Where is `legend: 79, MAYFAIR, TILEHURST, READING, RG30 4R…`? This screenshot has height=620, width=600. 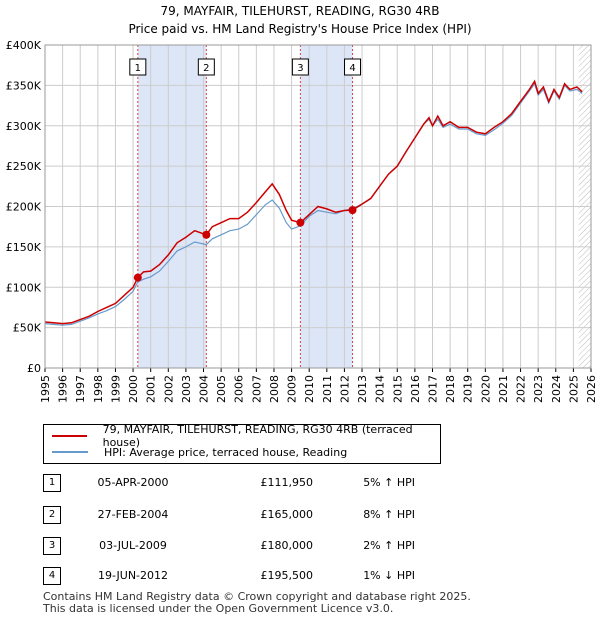 legend: 79, MAYFAIR, TILEHURST, READING, RG30 4R… is located at coordinates (242, 443).